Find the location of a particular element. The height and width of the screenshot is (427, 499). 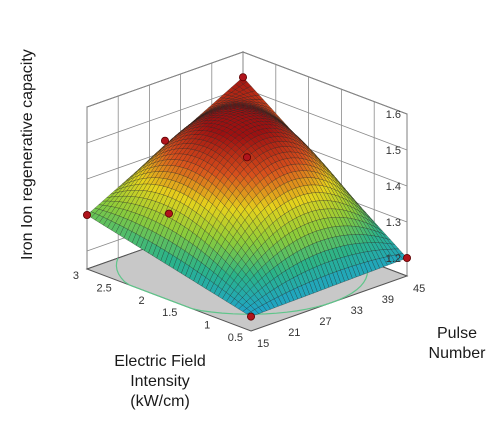

y-tick-label: 45 is located at coordinates (419, 289).